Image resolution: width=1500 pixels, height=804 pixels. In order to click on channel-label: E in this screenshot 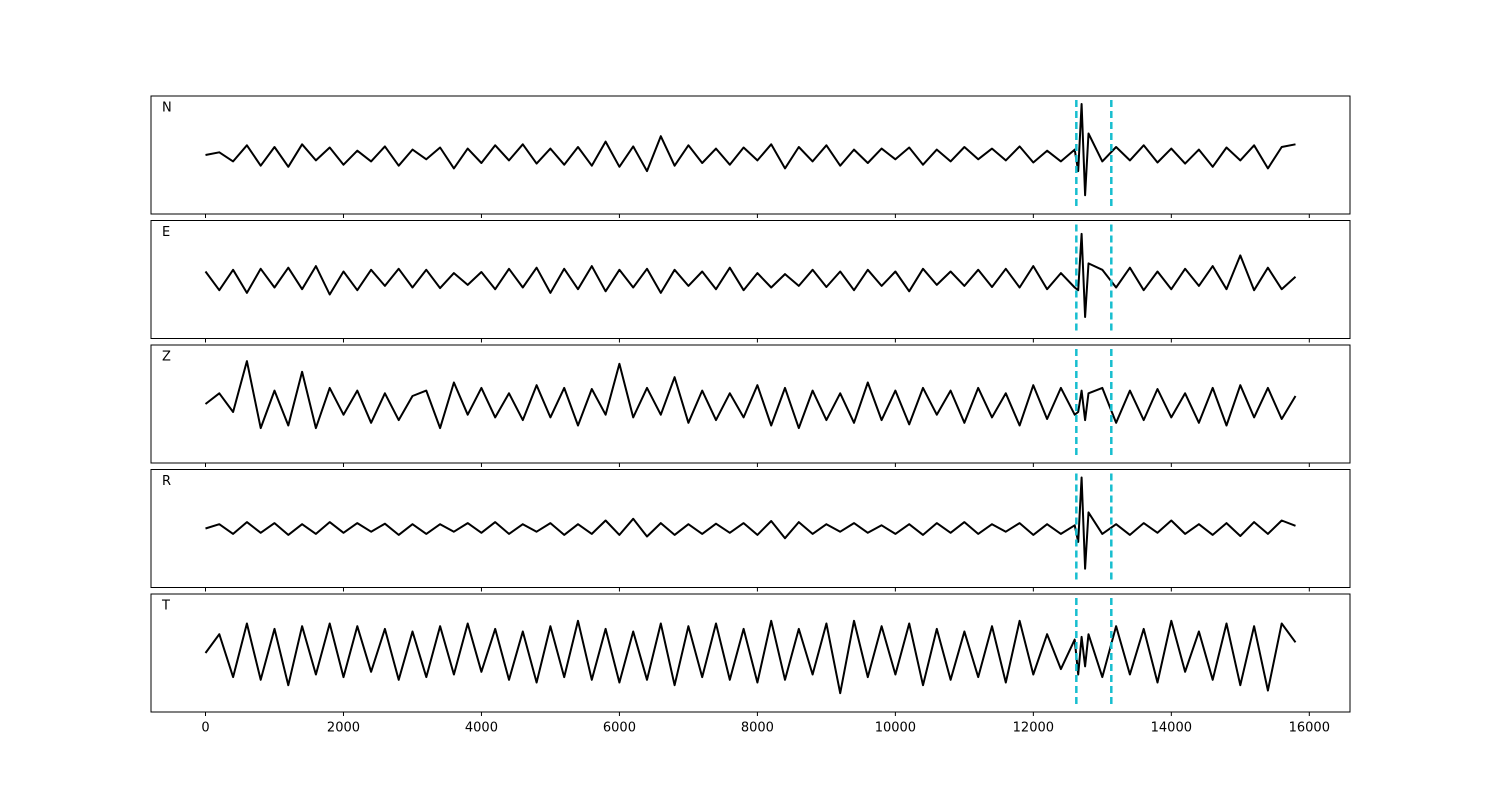, I will do `click(166, 232)`.